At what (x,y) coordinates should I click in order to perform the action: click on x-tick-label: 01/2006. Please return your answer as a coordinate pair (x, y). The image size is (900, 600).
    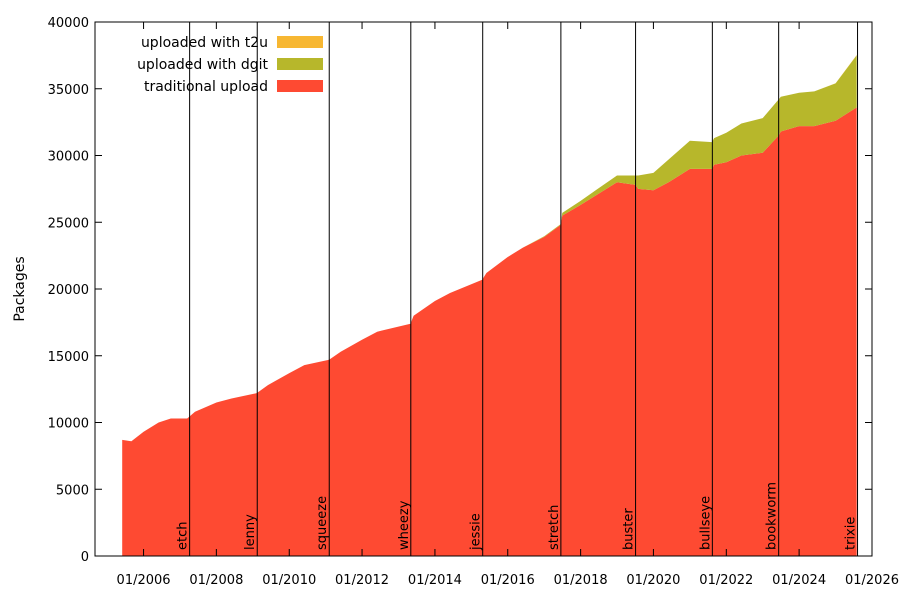
    Looking at the image, I should click on (144, 580).